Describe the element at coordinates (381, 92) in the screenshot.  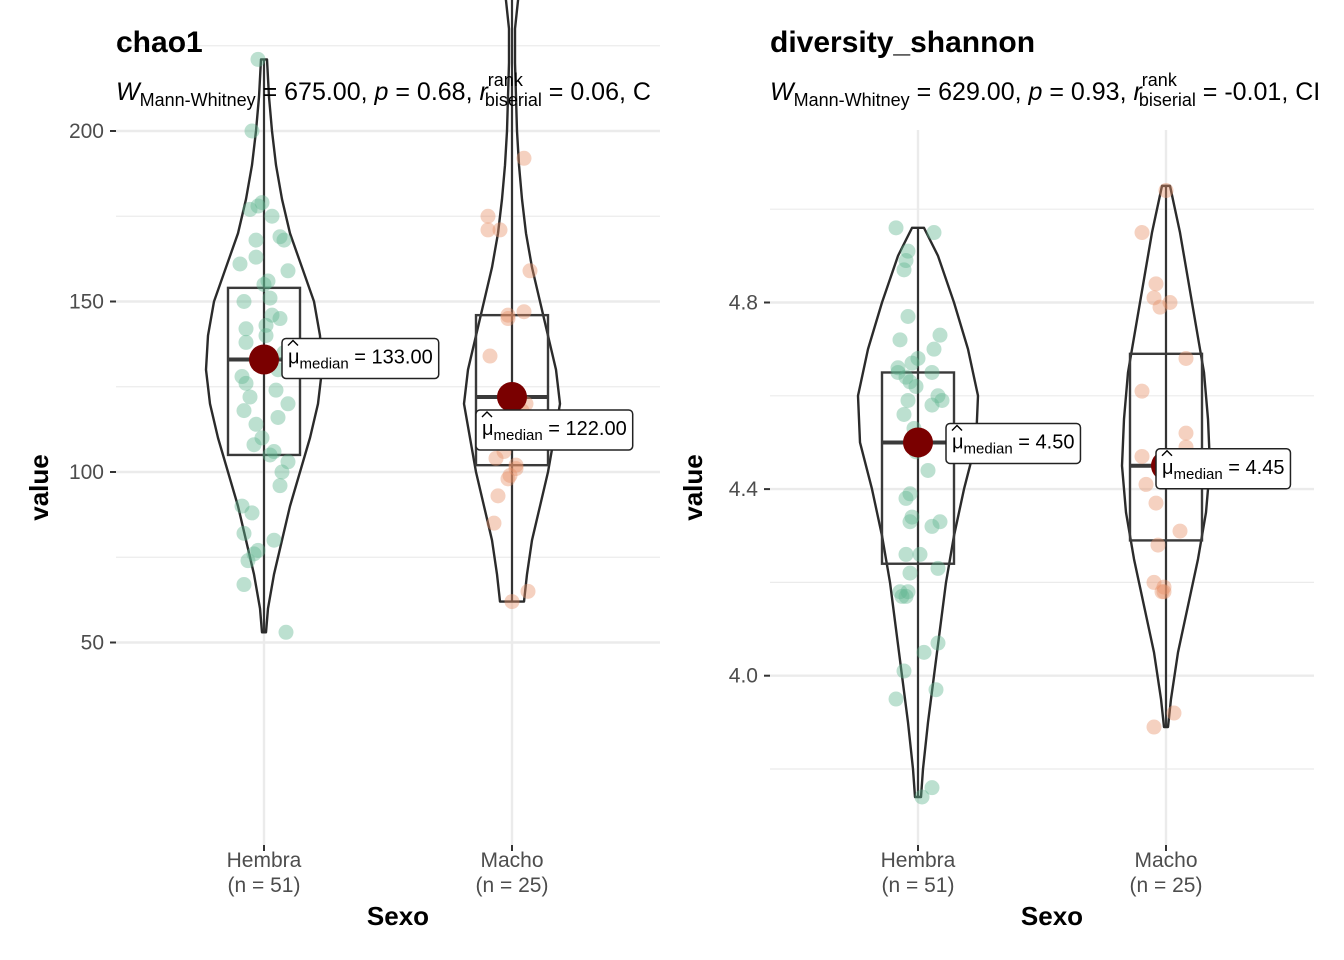
I see `p-symbol: p` at that location.